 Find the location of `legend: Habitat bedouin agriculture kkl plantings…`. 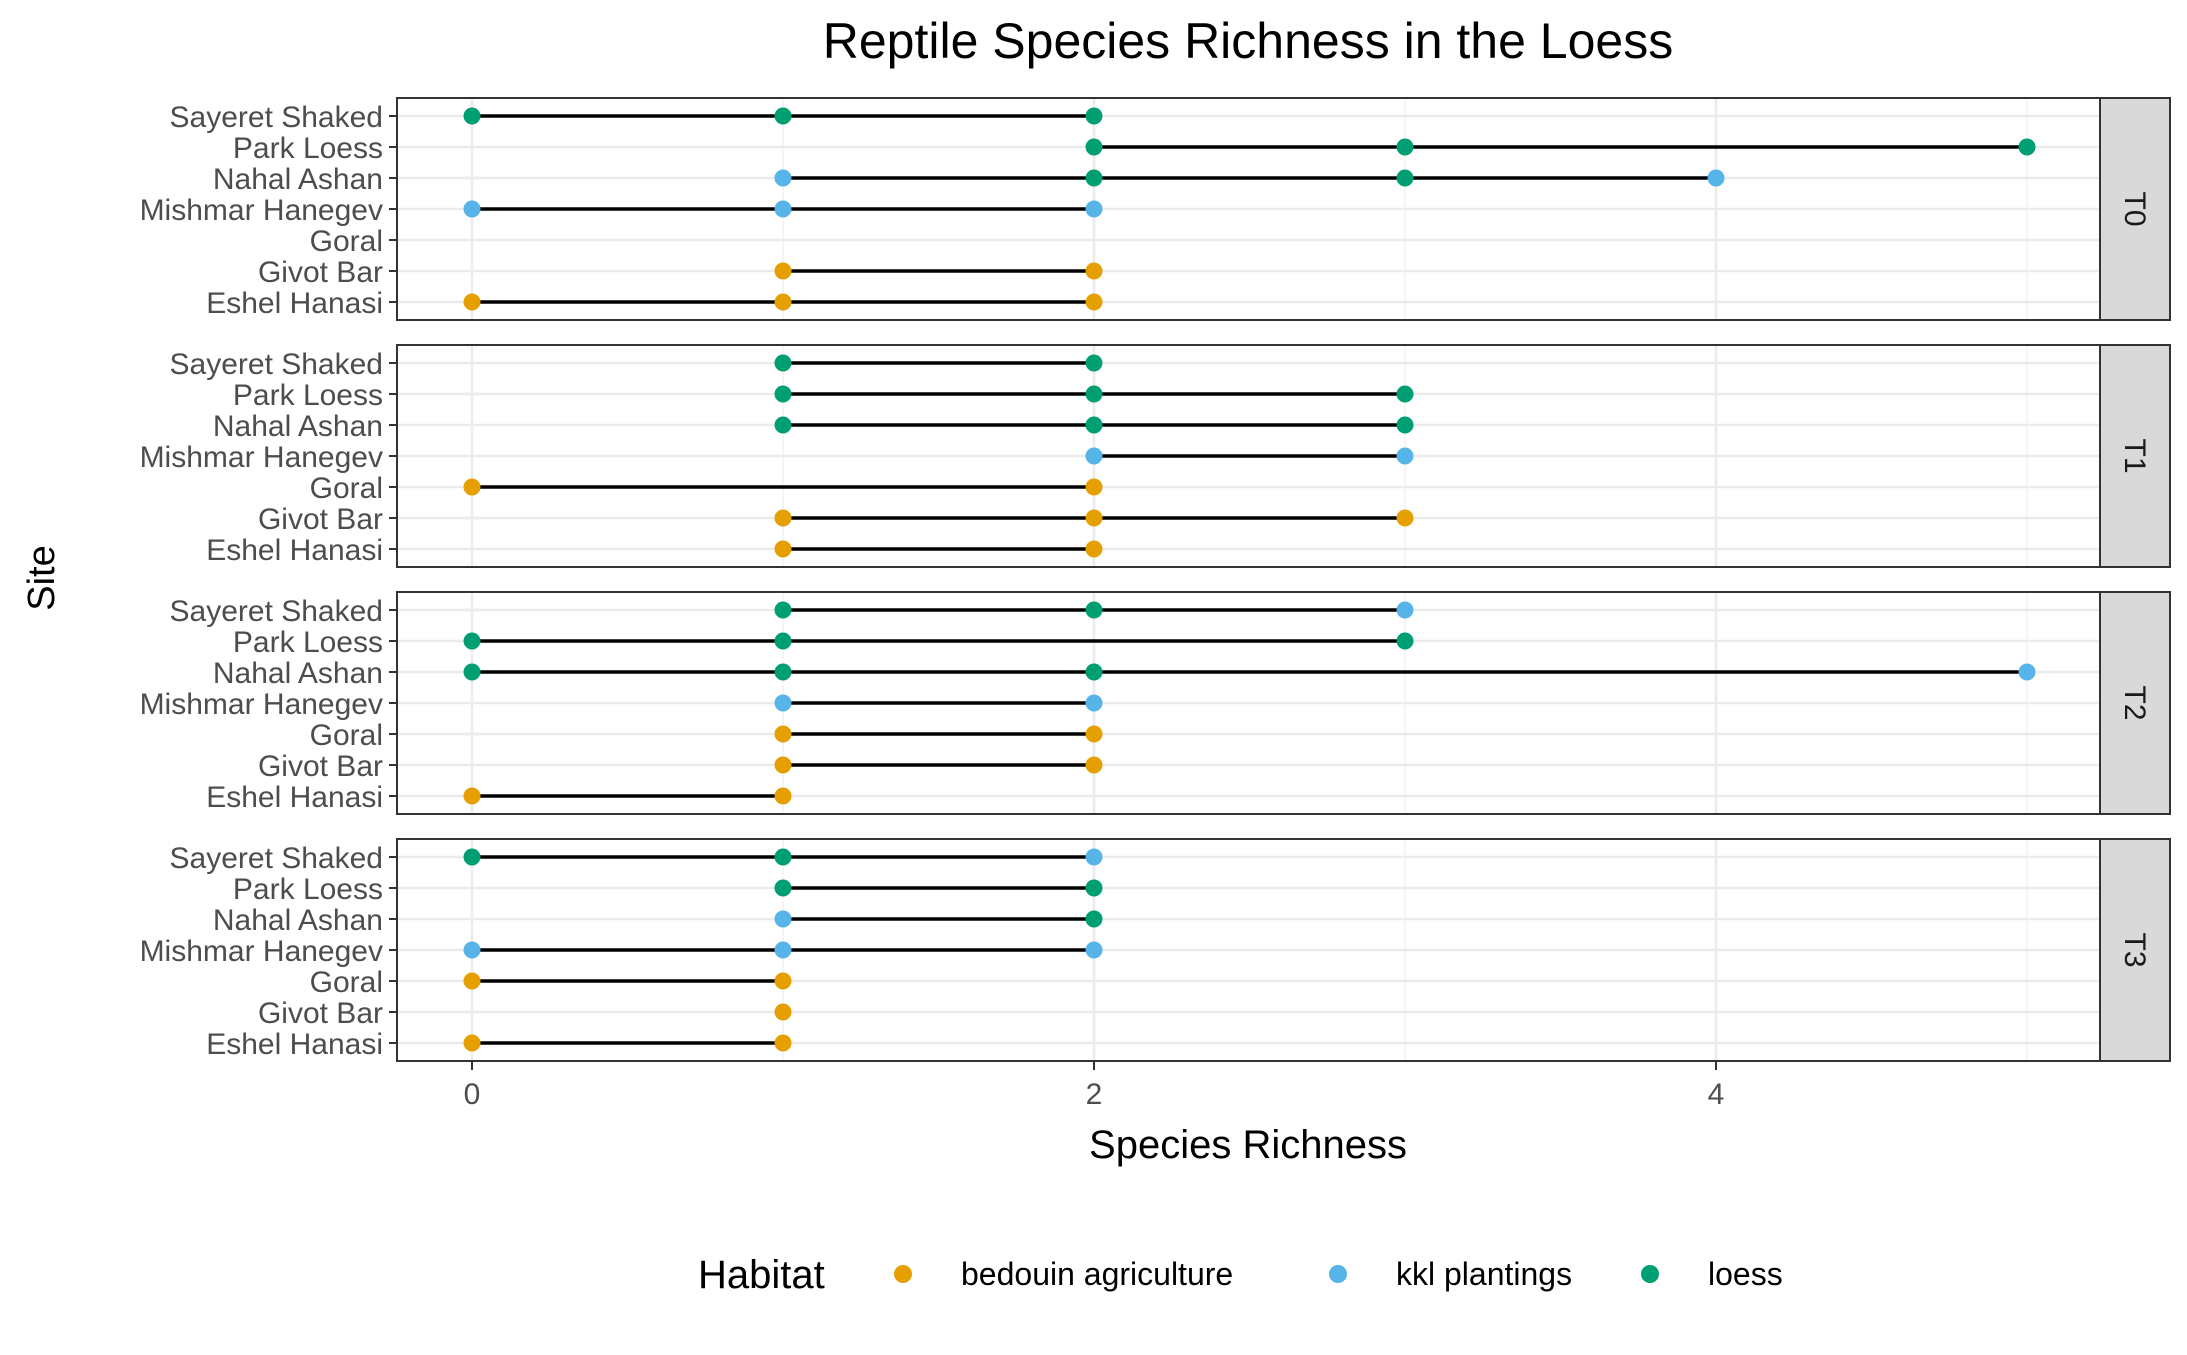

legend: Habitat bedouin agriculture kkl plantings… is located at coordinates (1240, 1275).